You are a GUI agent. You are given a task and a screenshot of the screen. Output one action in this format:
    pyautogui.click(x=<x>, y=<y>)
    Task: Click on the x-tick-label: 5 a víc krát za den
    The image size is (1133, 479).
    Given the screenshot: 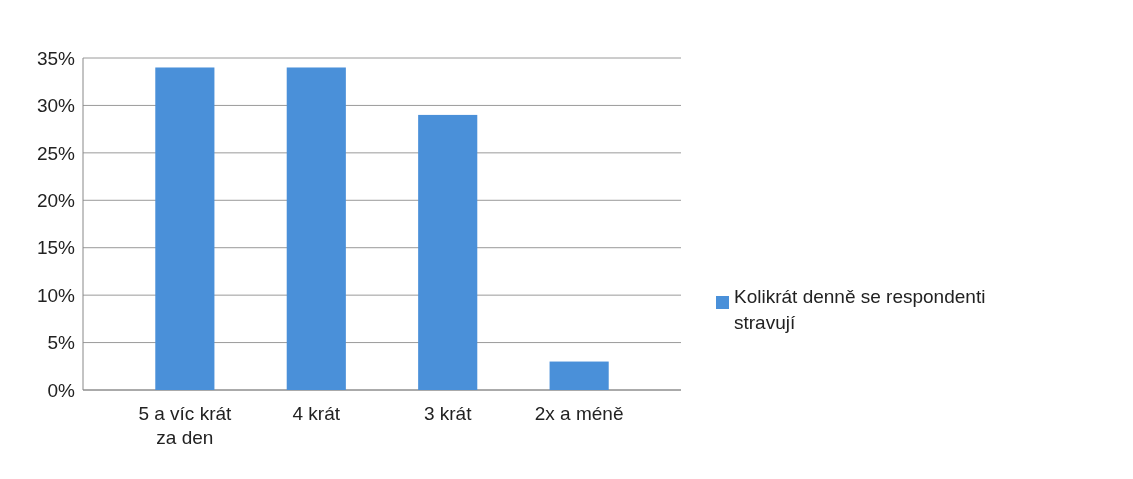 What is the action you would take?
    pyautogui.click(x=185, y=425)
    